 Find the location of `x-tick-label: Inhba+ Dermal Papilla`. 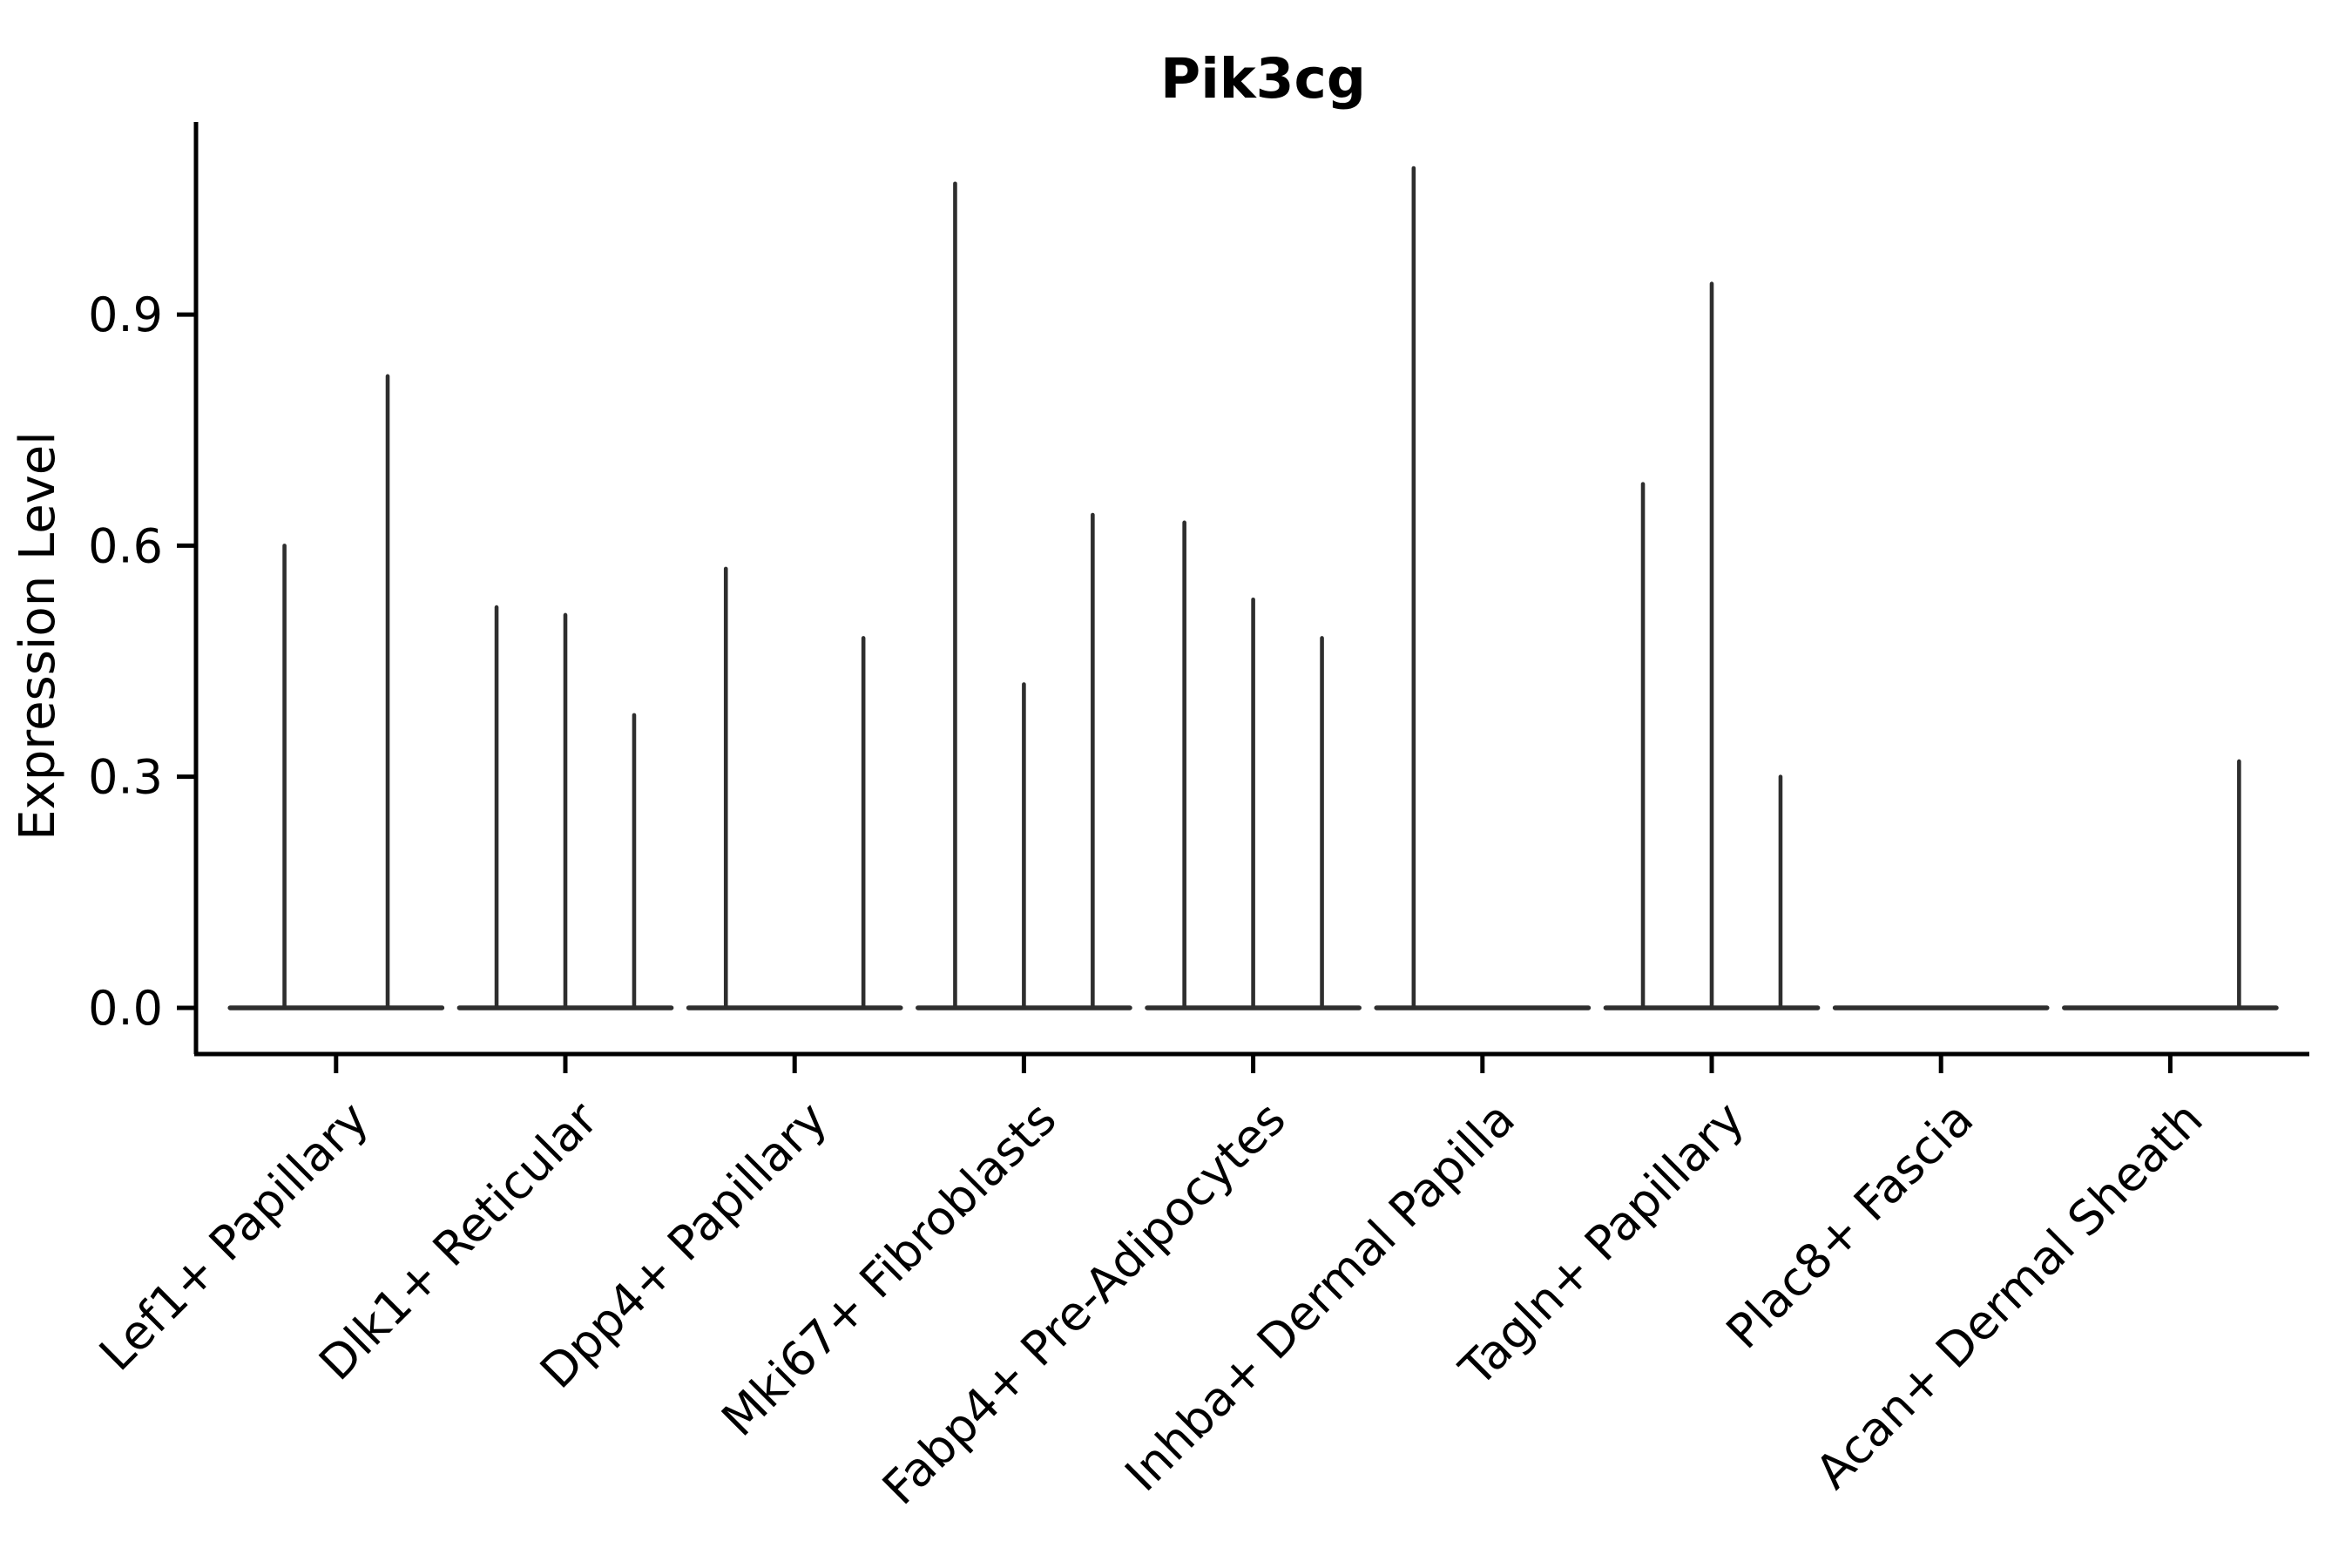

x-tick-label: Inhba+ Dermal Papilla is located at coordinates (1320, 1297).